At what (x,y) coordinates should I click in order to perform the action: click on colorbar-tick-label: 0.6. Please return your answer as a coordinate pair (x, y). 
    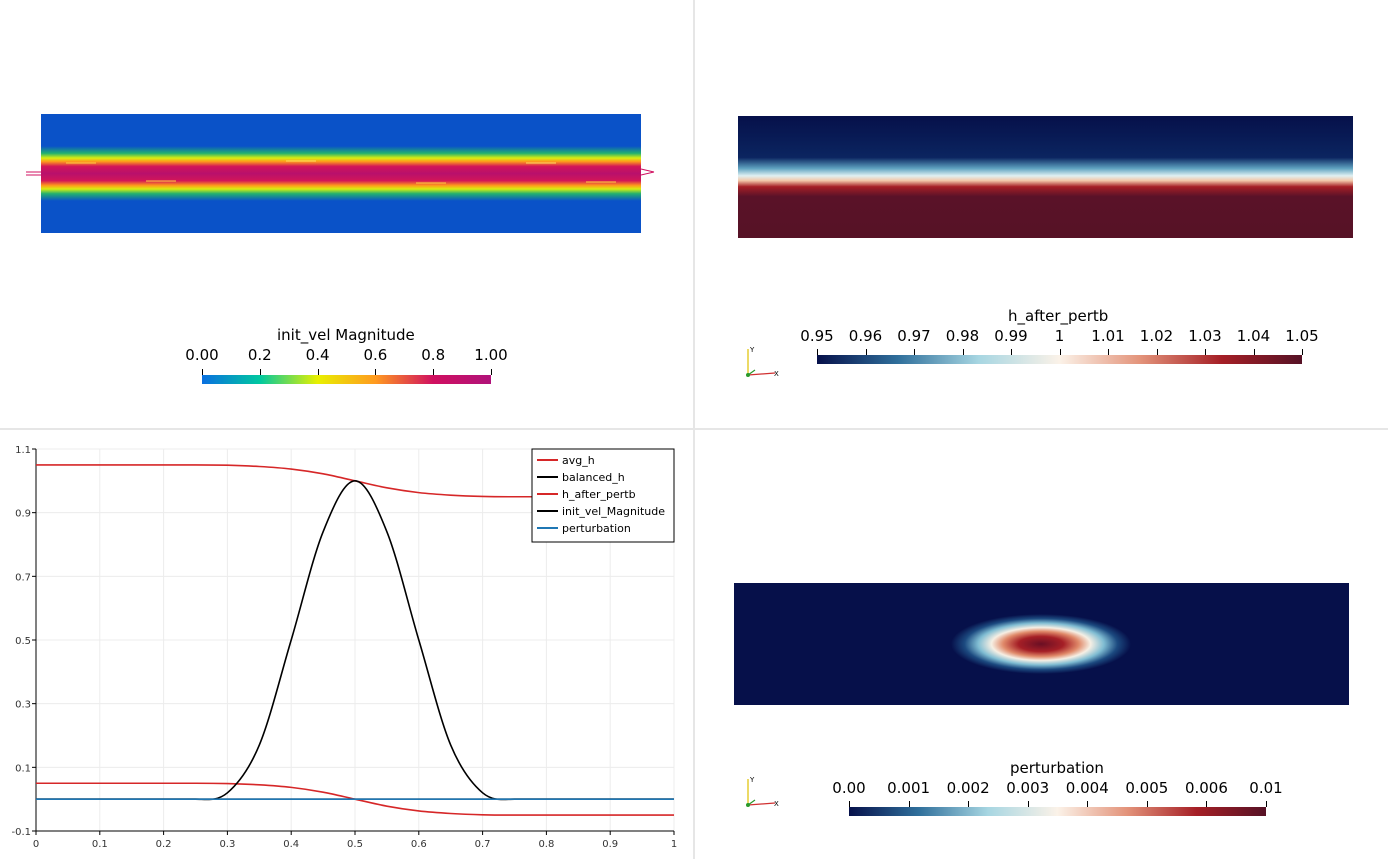
    Looking at the image, I should click on (375, 355).